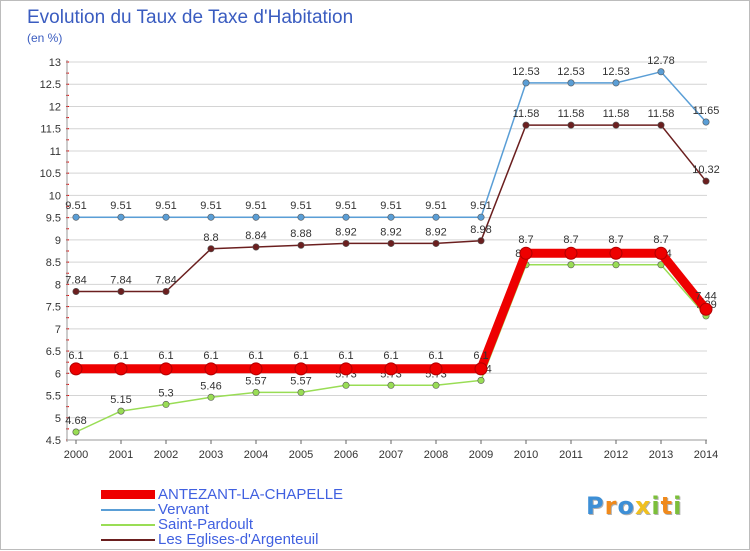  What do you see at coordinates (571, 72) in the screenshot?
I see `data-label: 12.53` at bounding box center [571, 72].